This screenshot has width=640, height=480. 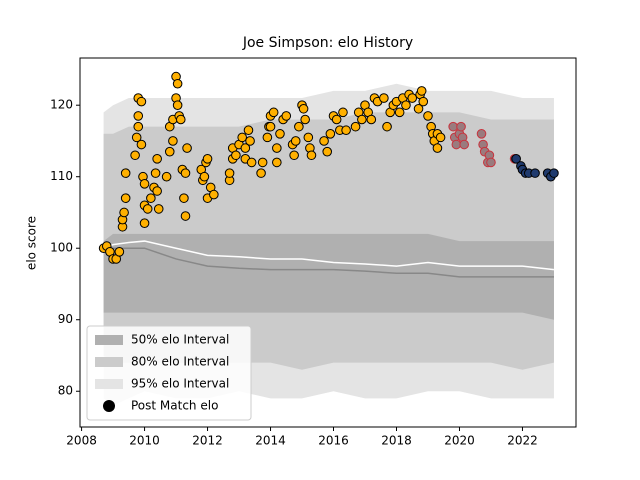 I want to click on x-tick-label: 2018, so click(x=396, y=441).